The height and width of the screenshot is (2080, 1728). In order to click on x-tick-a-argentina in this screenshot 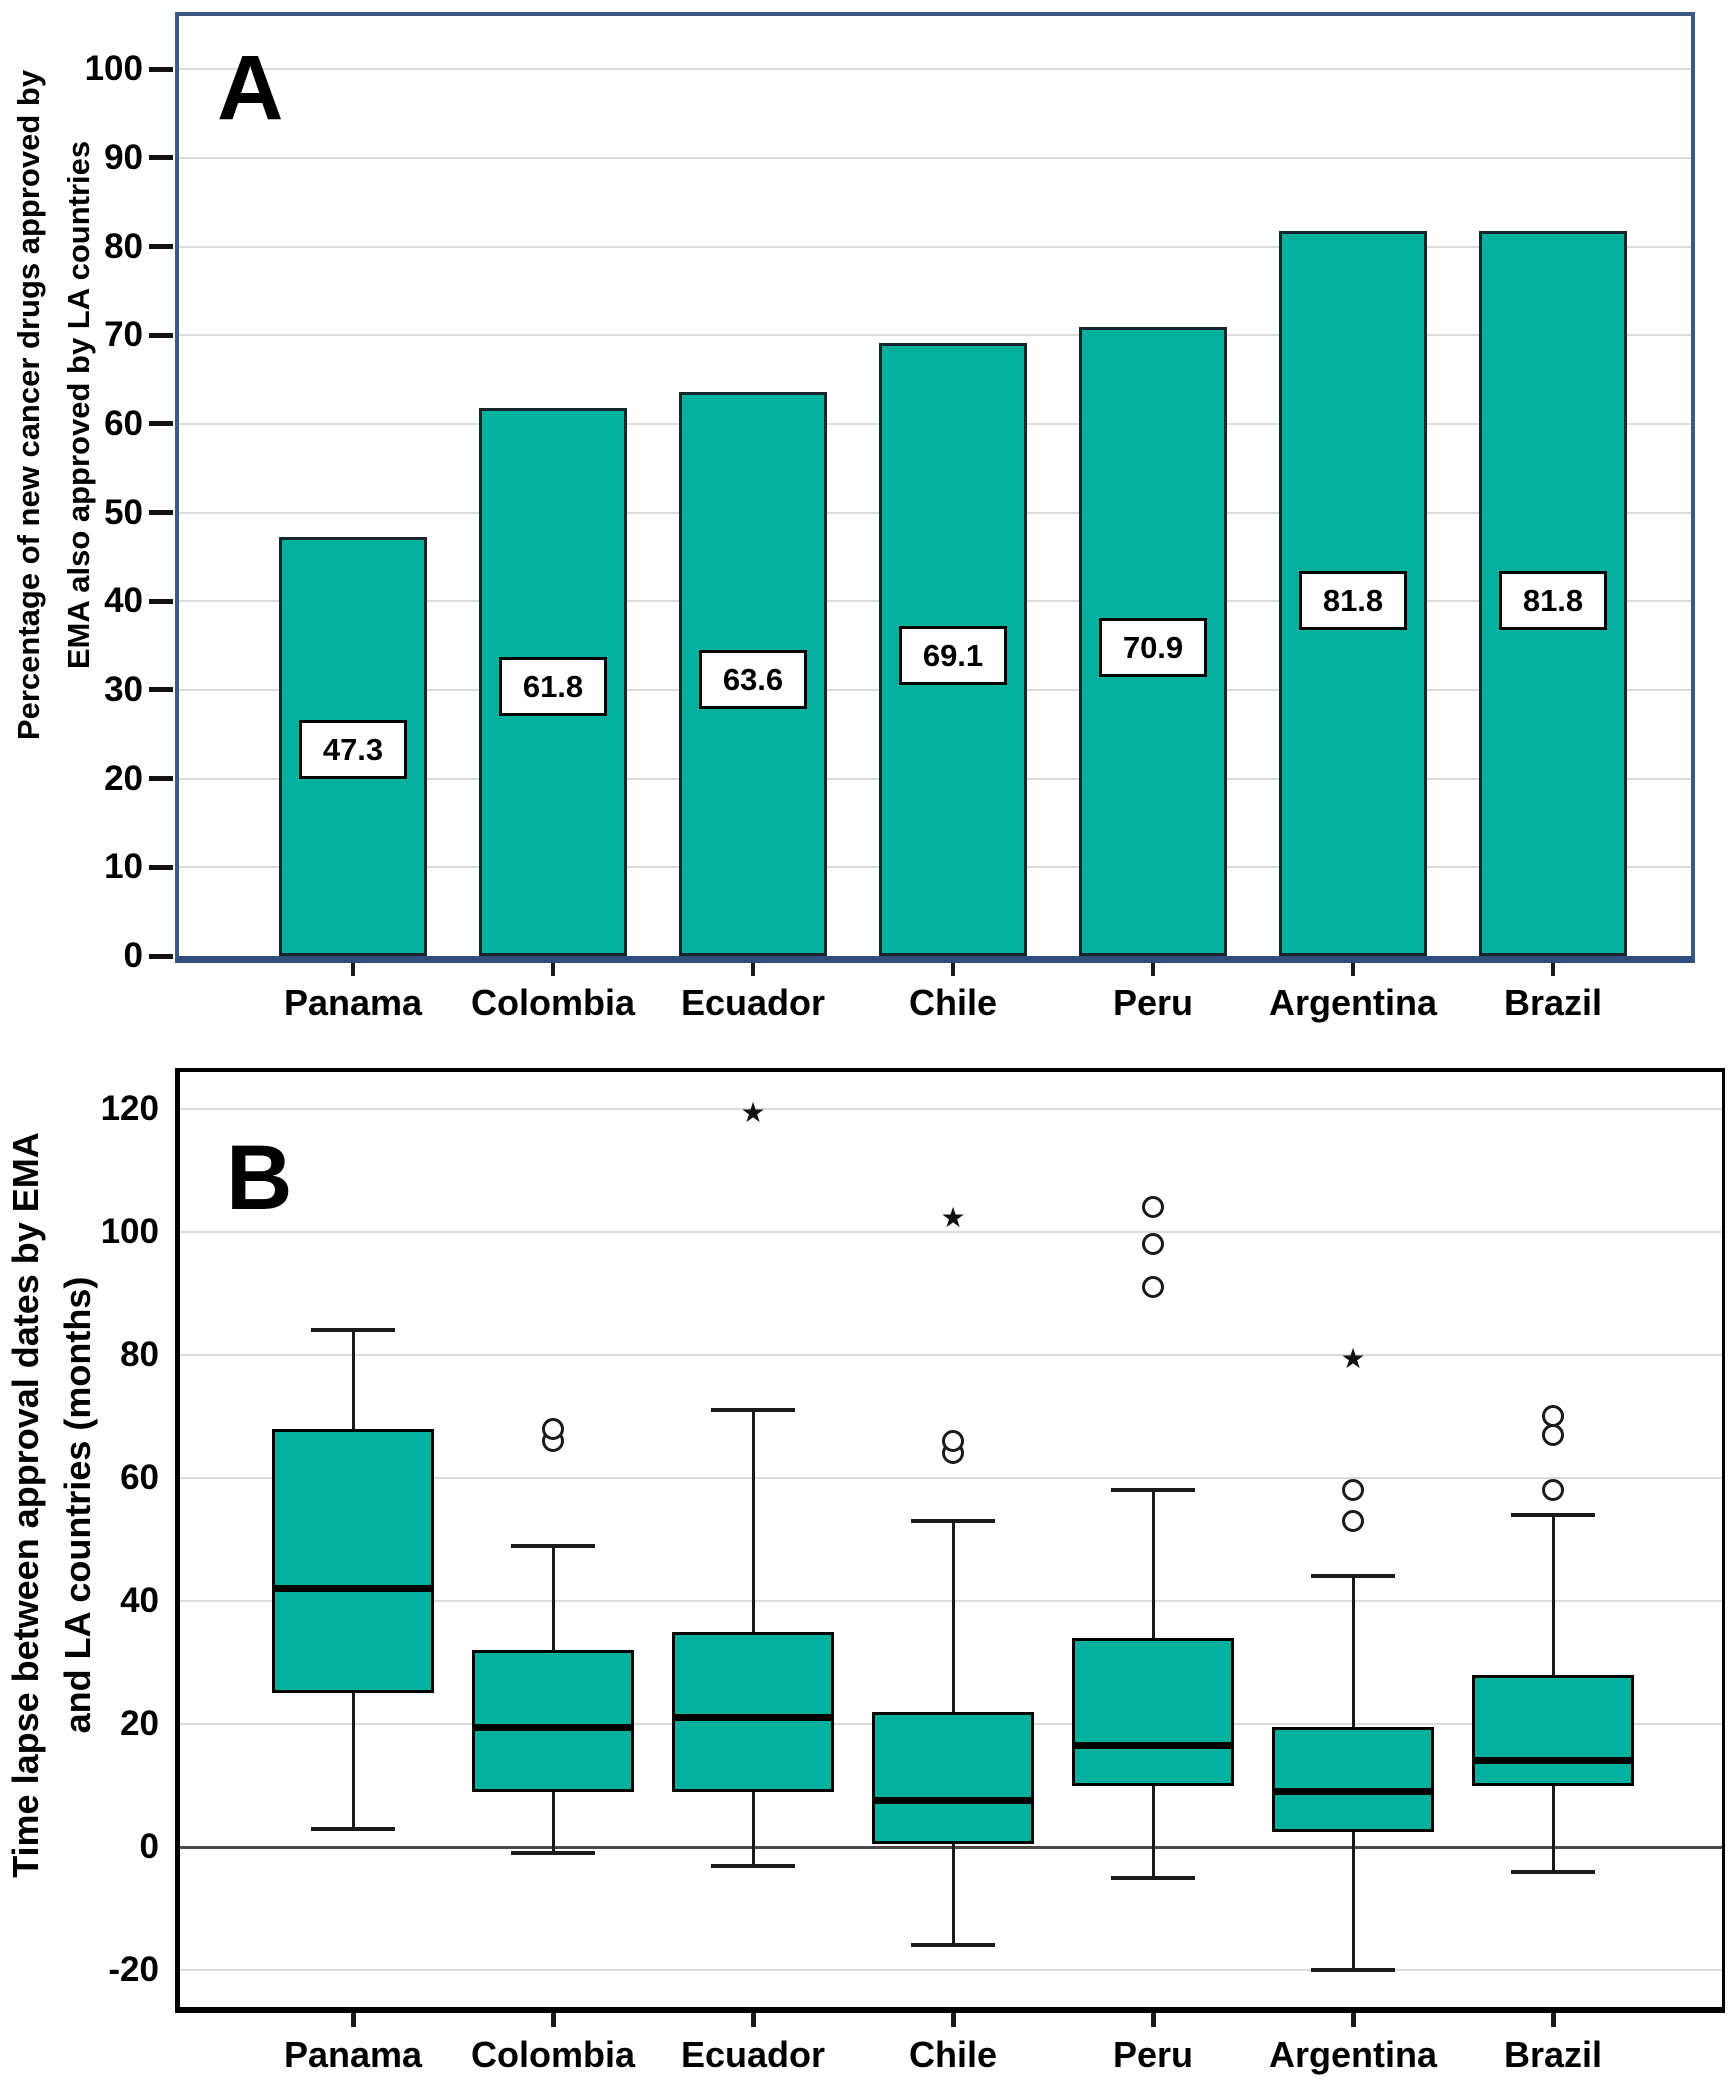, I will do `click(1353, 969)`.